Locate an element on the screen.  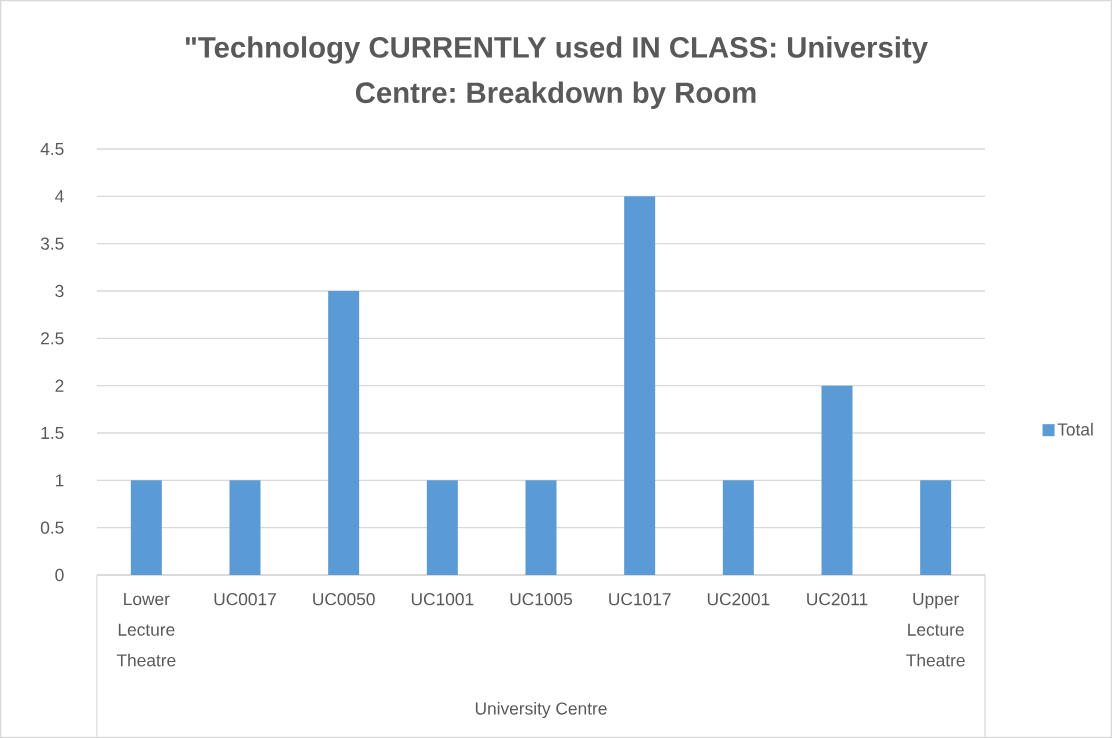
x-tick-label: UC2011 is located at coordinates (837, 599).